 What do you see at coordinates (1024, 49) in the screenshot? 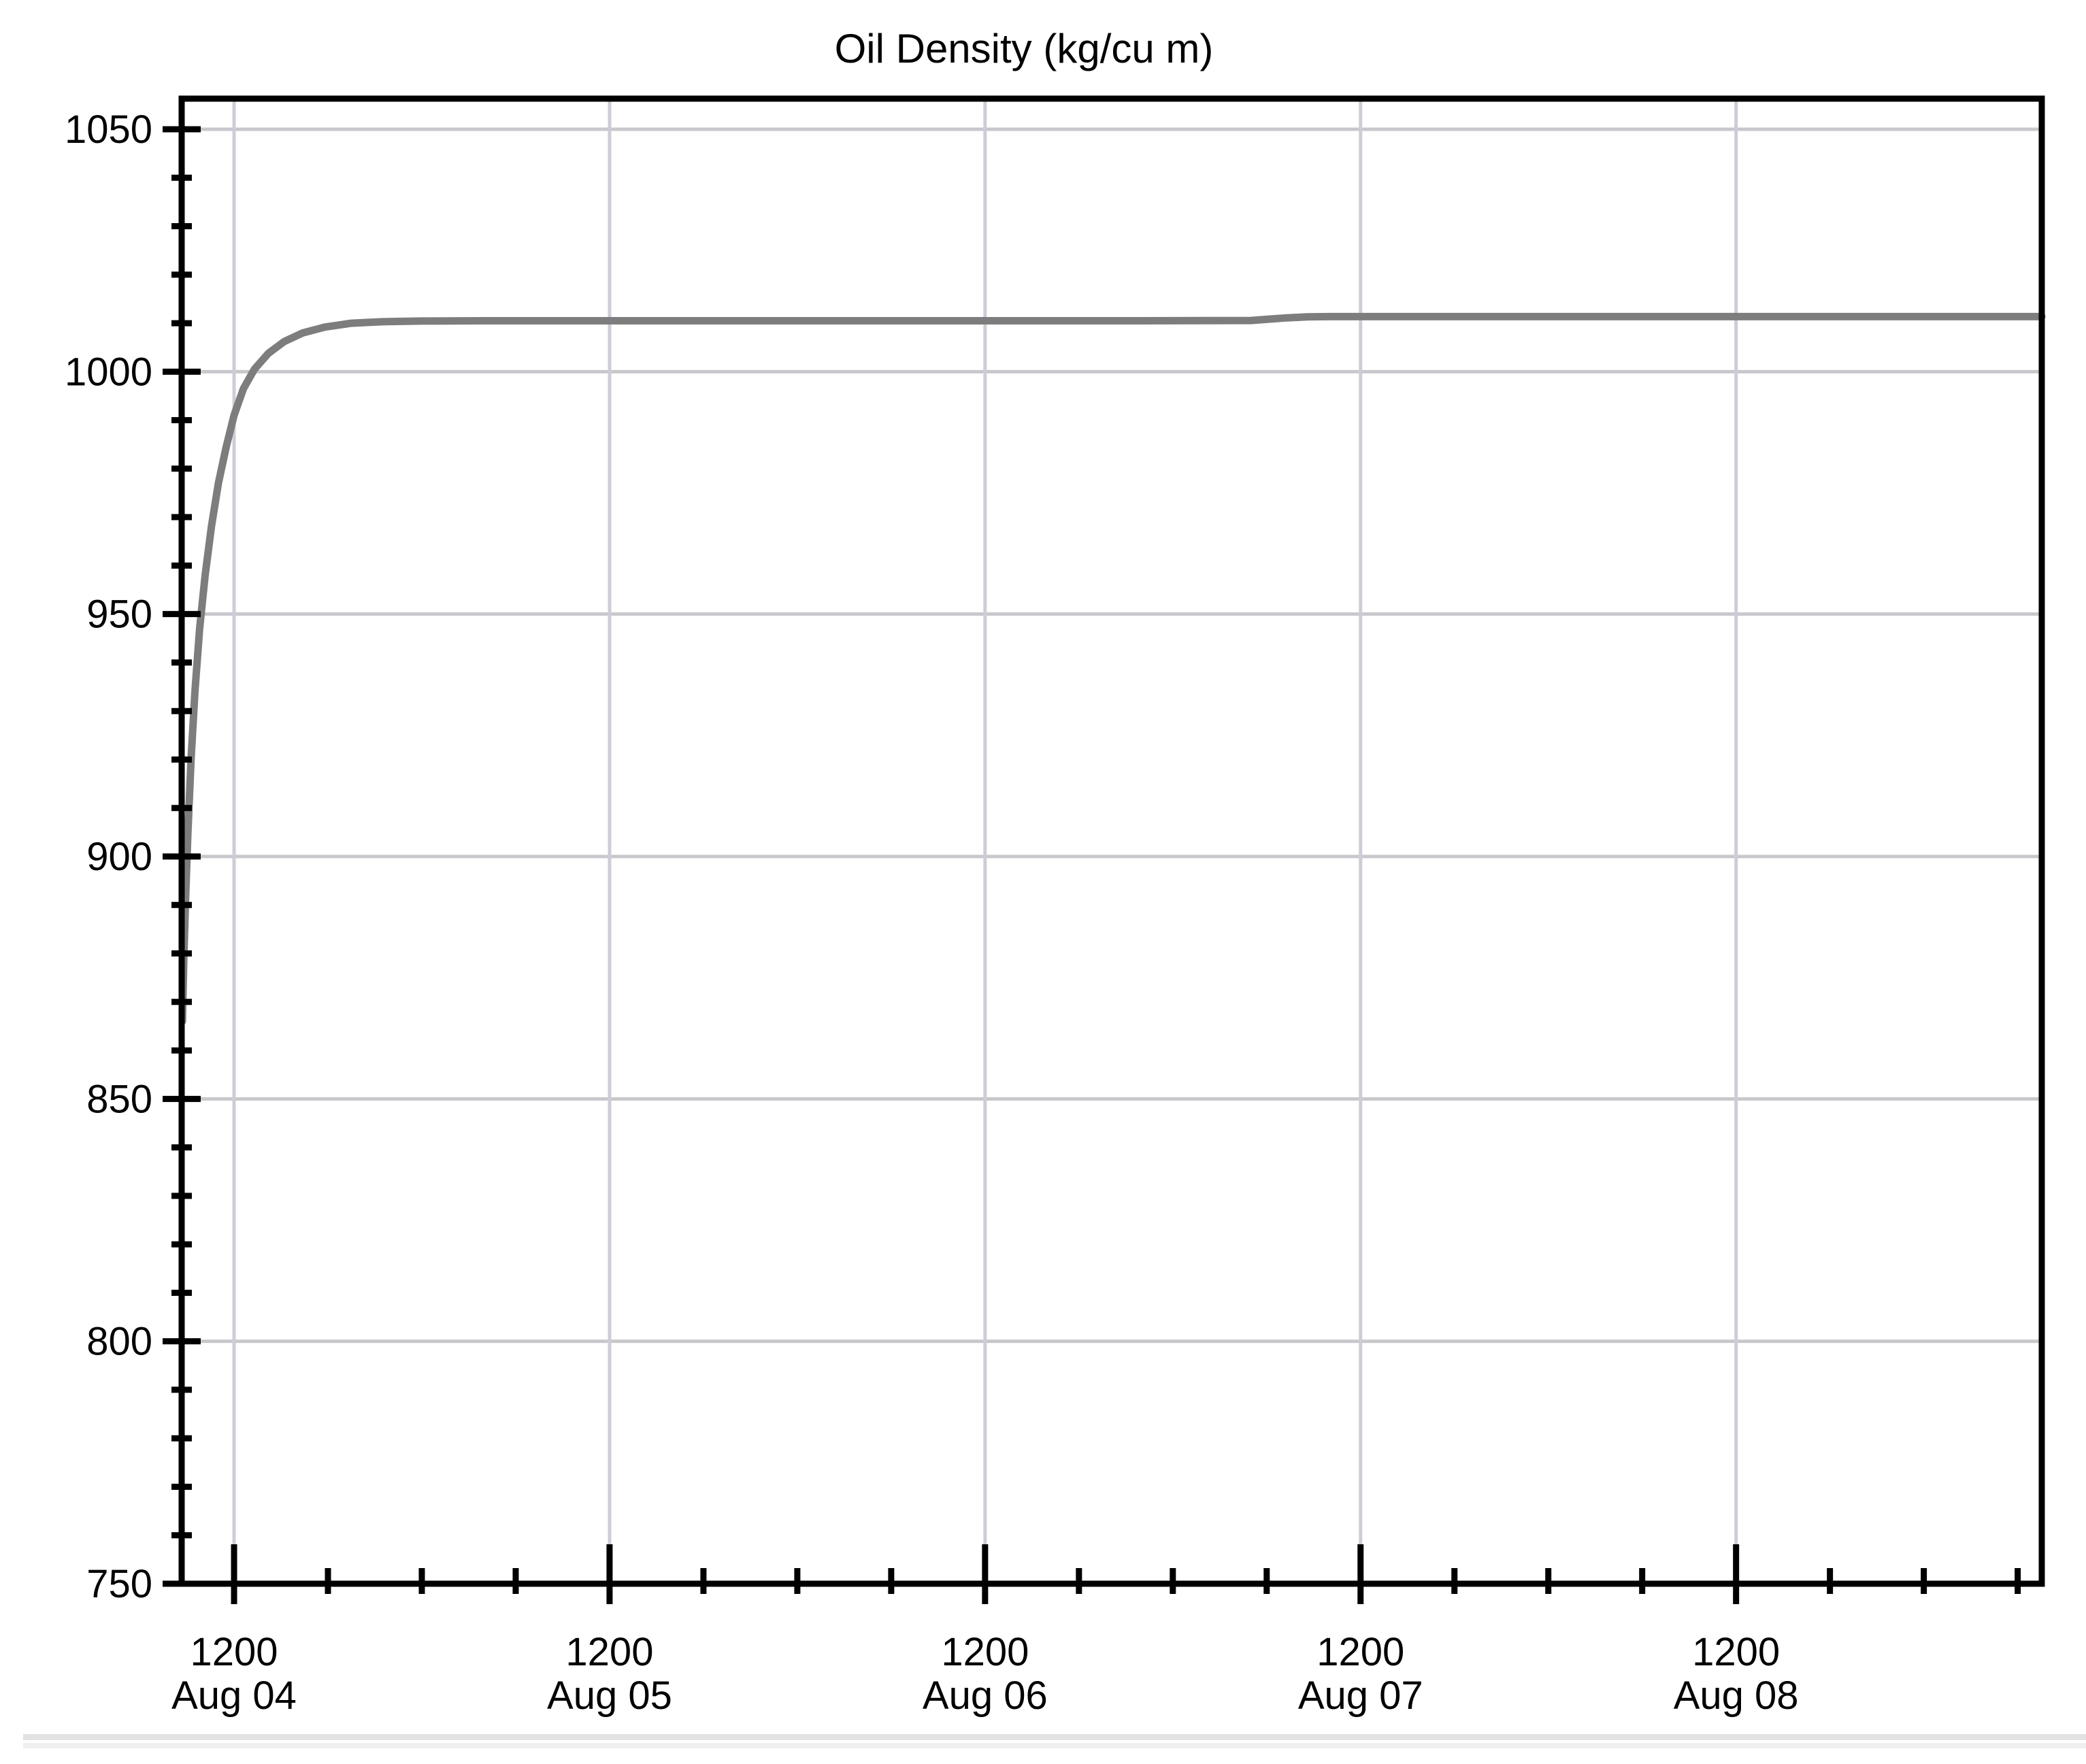
I see `chart-title: Oil Density (kg/cu m)` at bounding box center [1024, 49].